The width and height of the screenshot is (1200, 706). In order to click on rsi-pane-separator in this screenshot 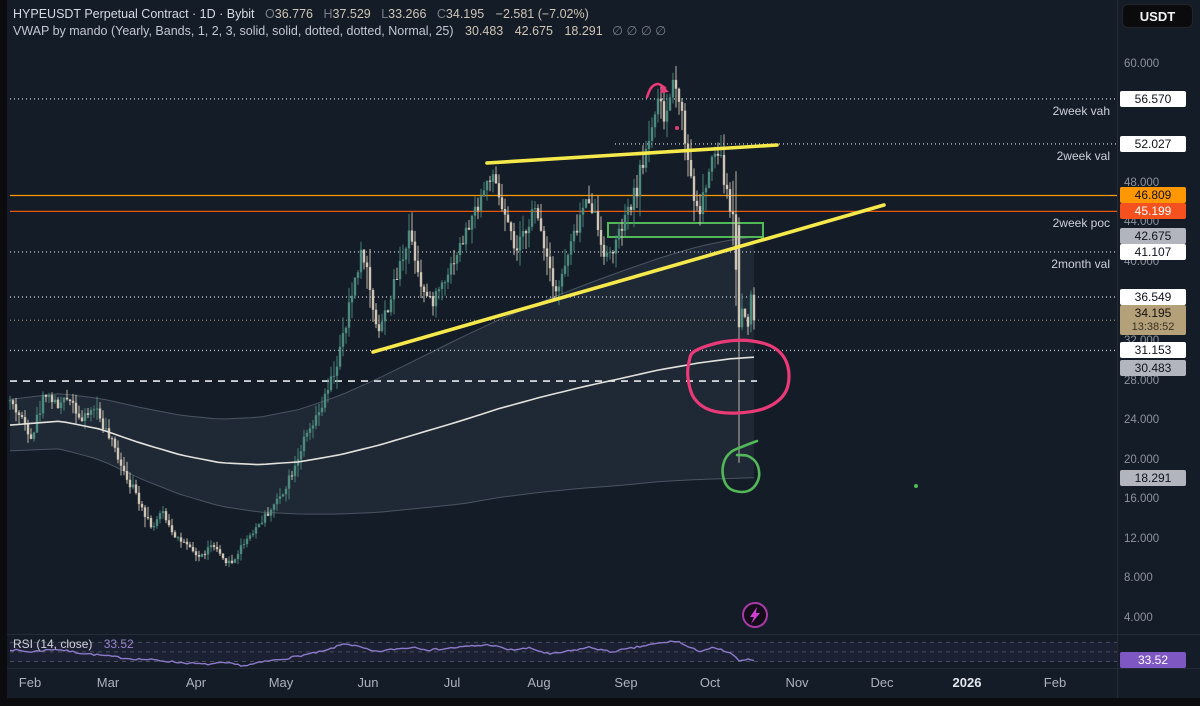, I will do `click(600, 634)`.